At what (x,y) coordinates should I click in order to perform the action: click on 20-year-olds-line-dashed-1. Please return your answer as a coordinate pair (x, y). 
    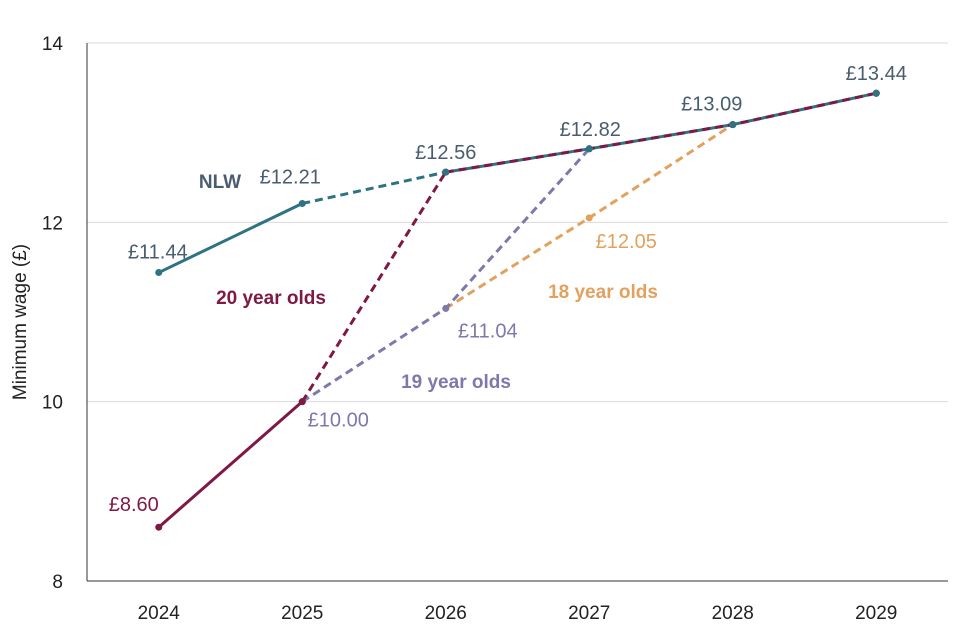
    Looking at the image, I should click on (661, 132).